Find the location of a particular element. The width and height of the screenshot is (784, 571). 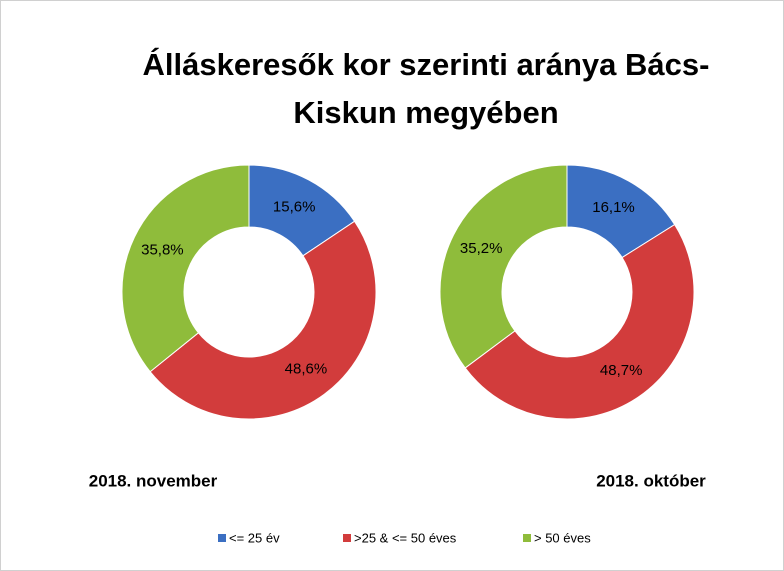

data-label: 48,6% is located at coordinates (306, 368).